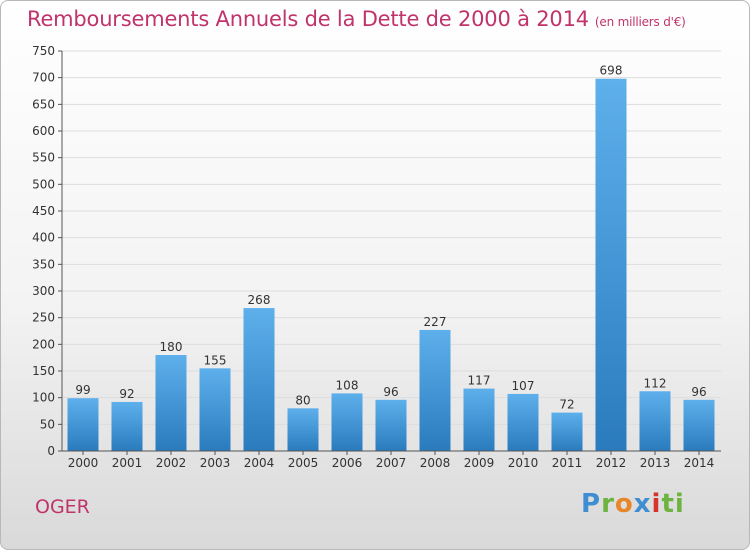 This screenshot has width=750, height=550. Describe the element at coordinates (62, 507) in the screenshot. I see `commune-name: OGER` at that location.